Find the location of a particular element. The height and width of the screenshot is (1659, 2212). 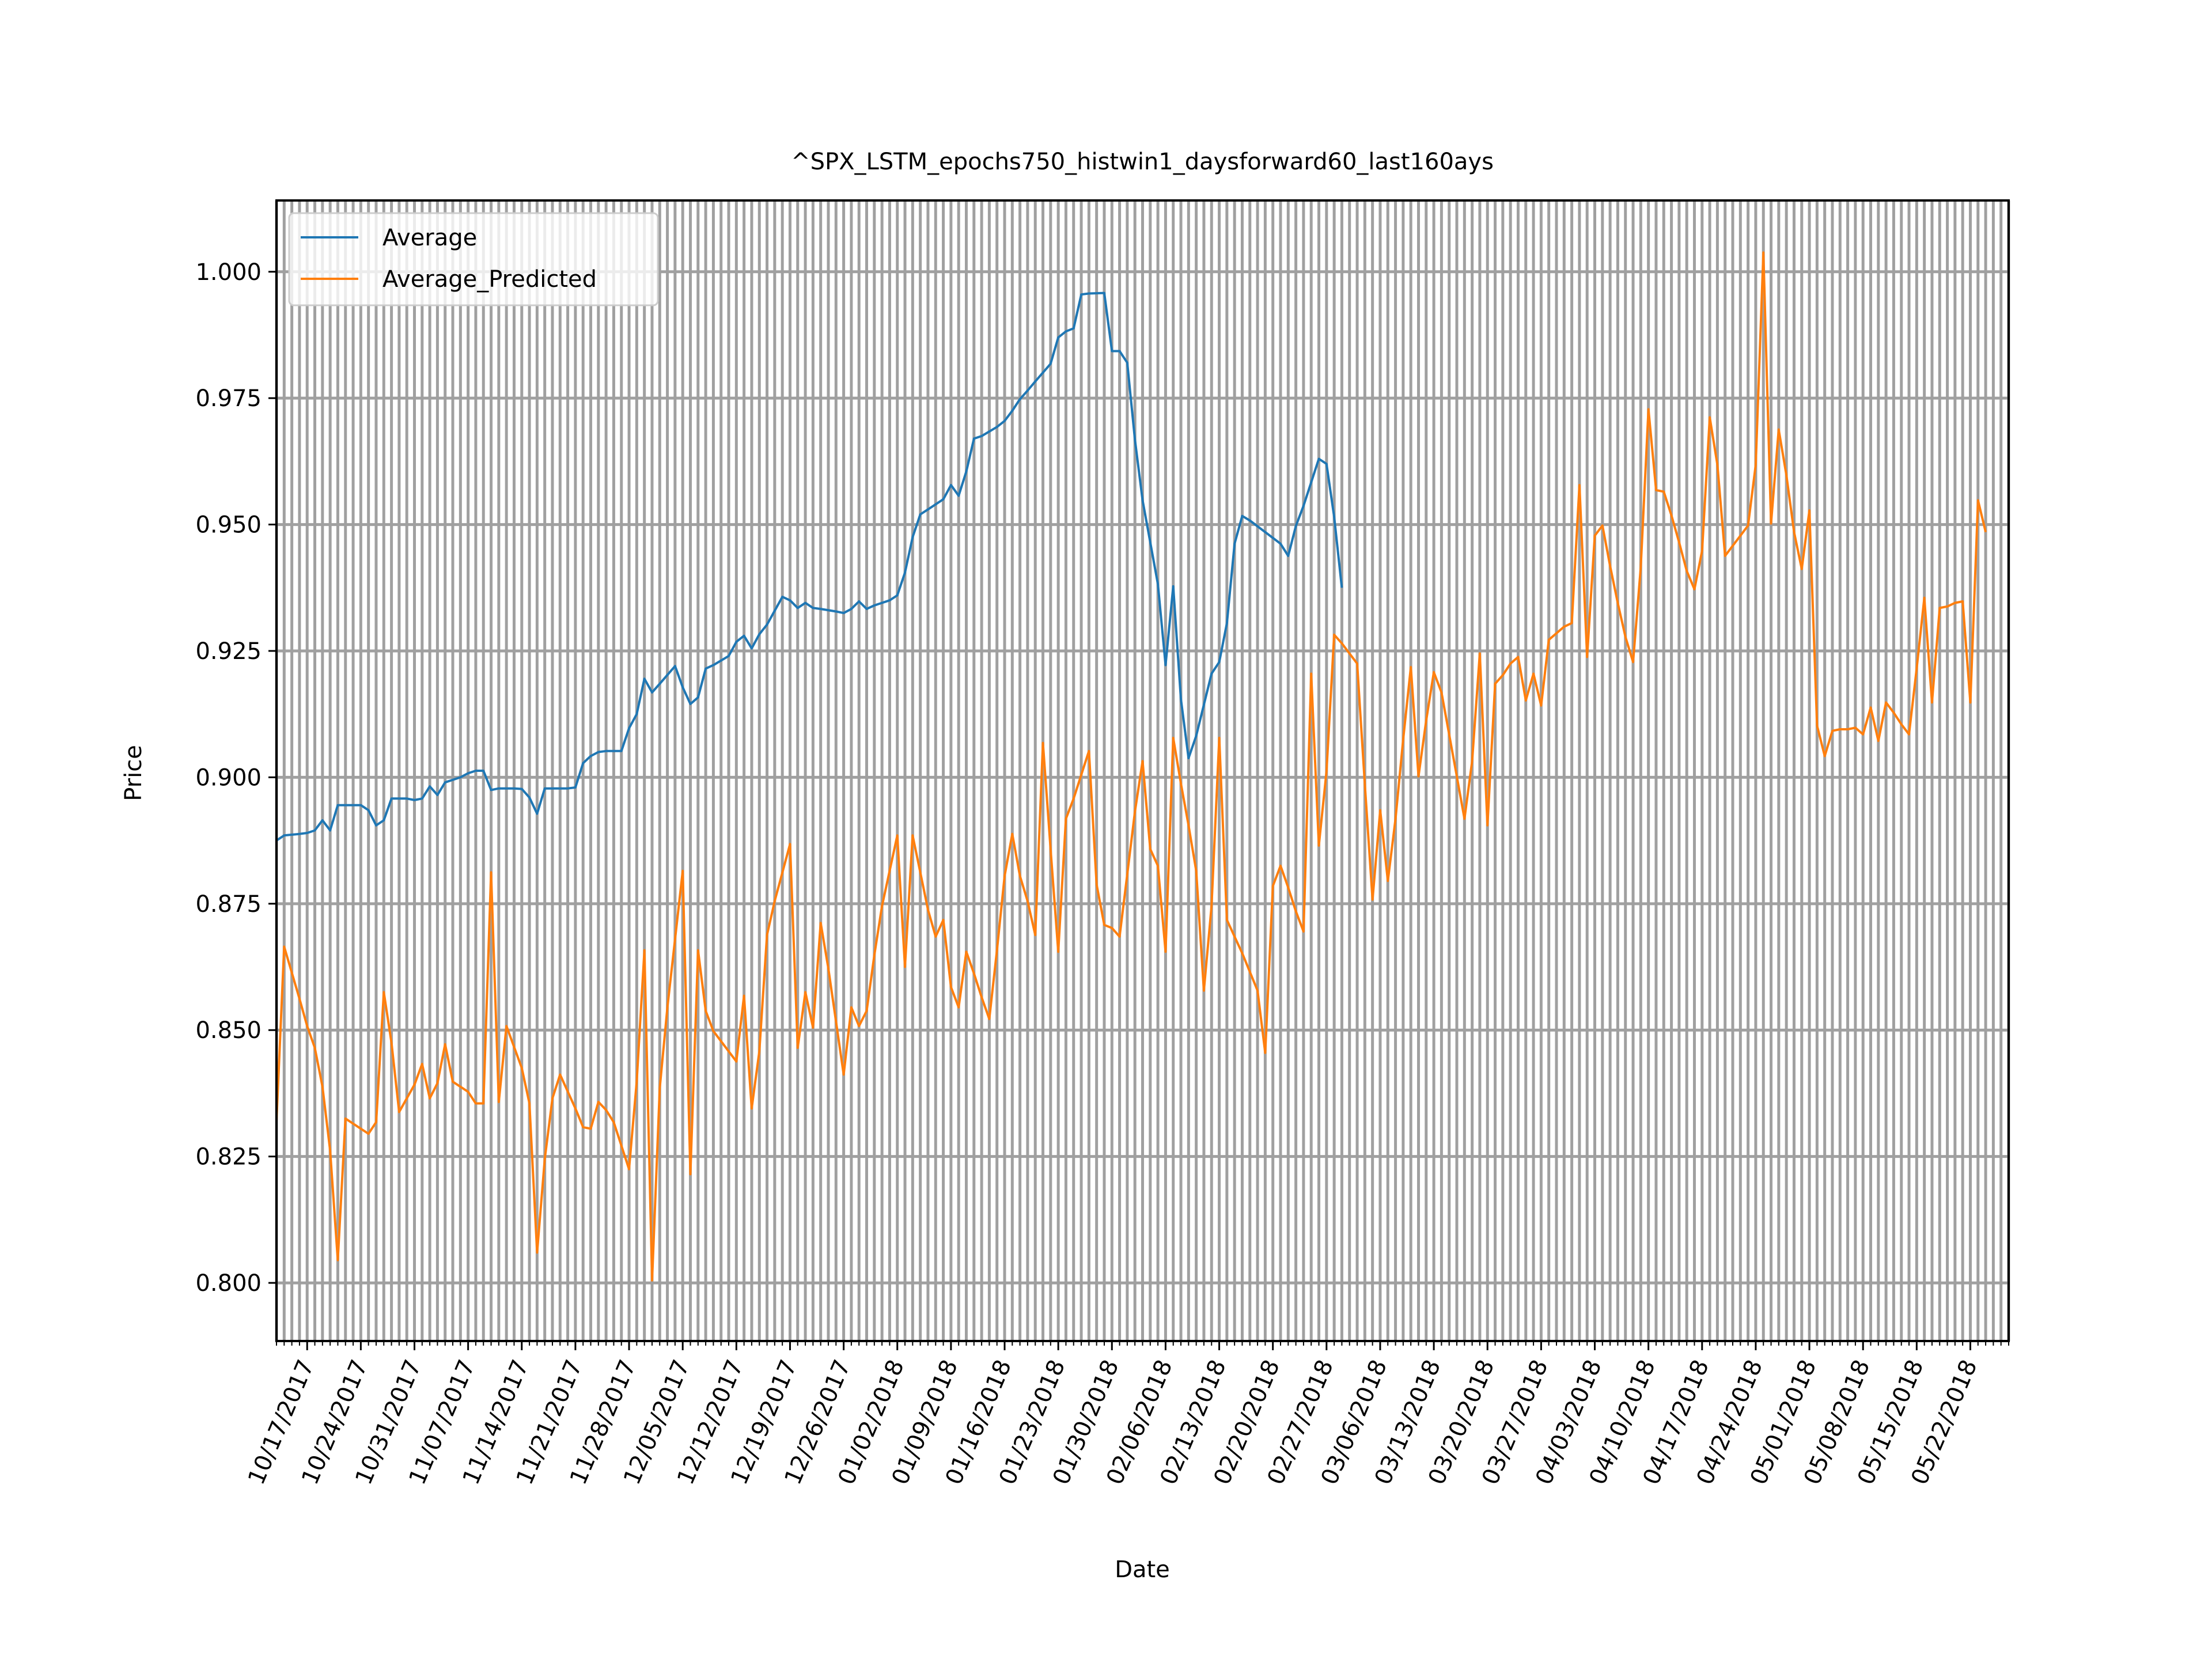

legend-label-average-predicted: Average_Predicted is located at coordinates (489, 279).